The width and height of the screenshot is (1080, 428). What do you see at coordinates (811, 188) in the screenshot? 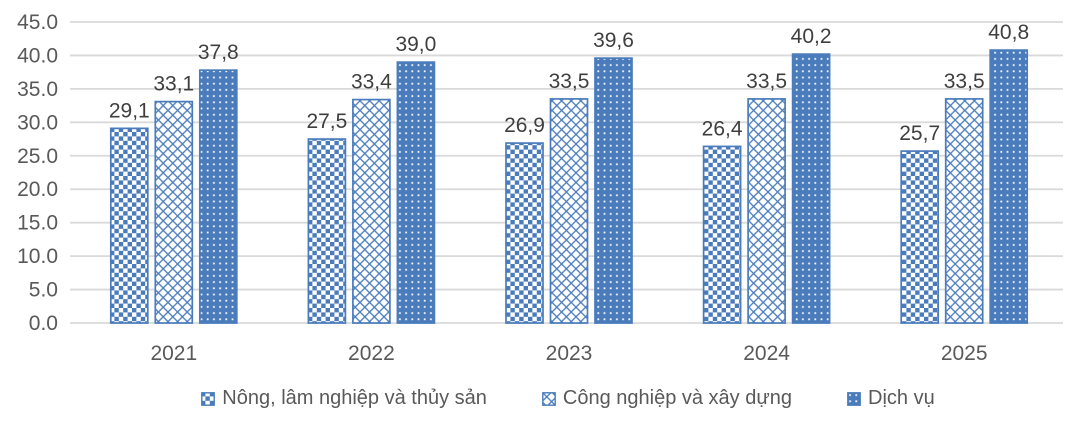
I see `bar-2024-dots` at bounding box center [811, 188].